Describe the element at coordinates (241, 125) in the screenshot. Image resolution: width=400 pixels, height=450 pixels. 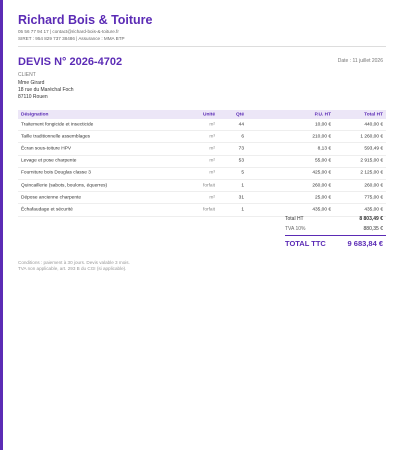
I see `table-cell: 44` at that location.